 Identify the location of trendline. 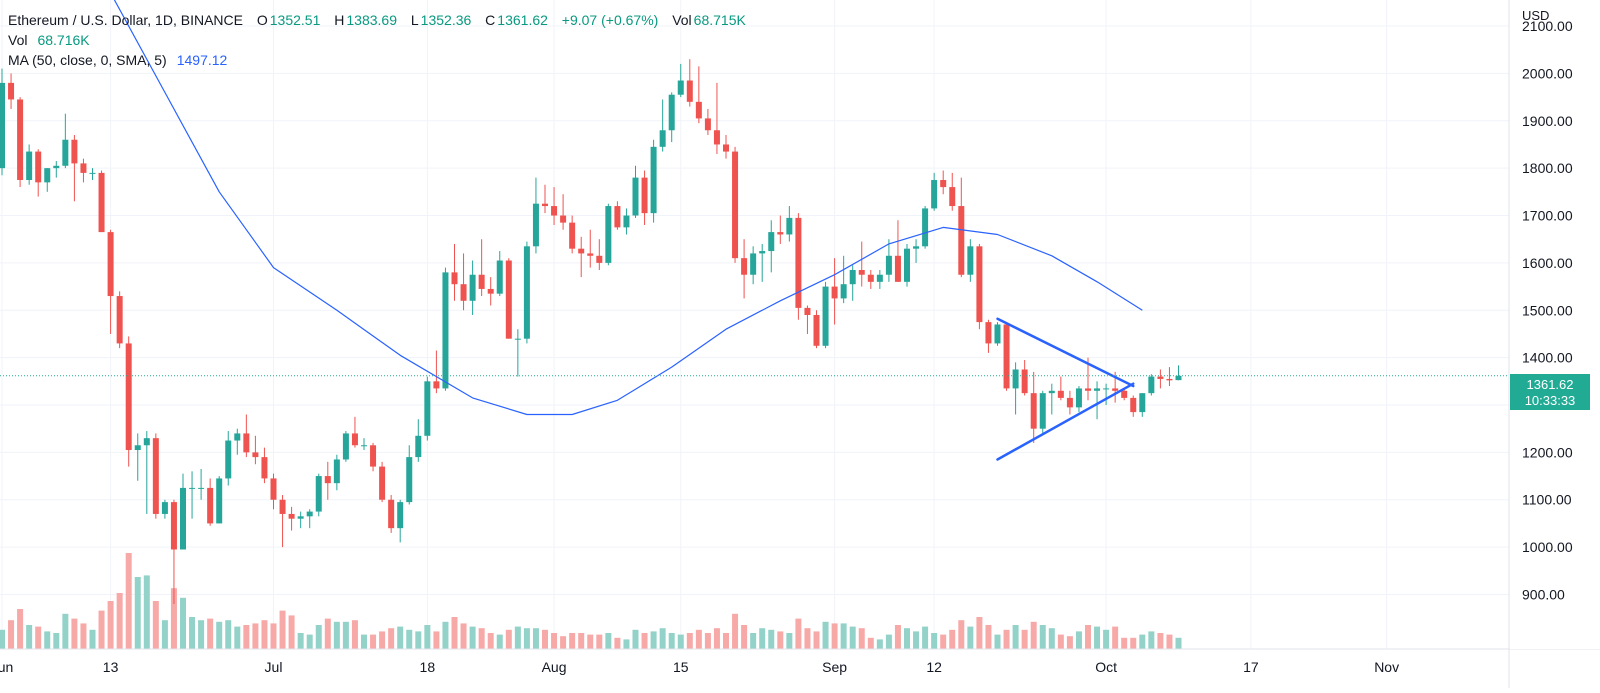
(1065, 421).